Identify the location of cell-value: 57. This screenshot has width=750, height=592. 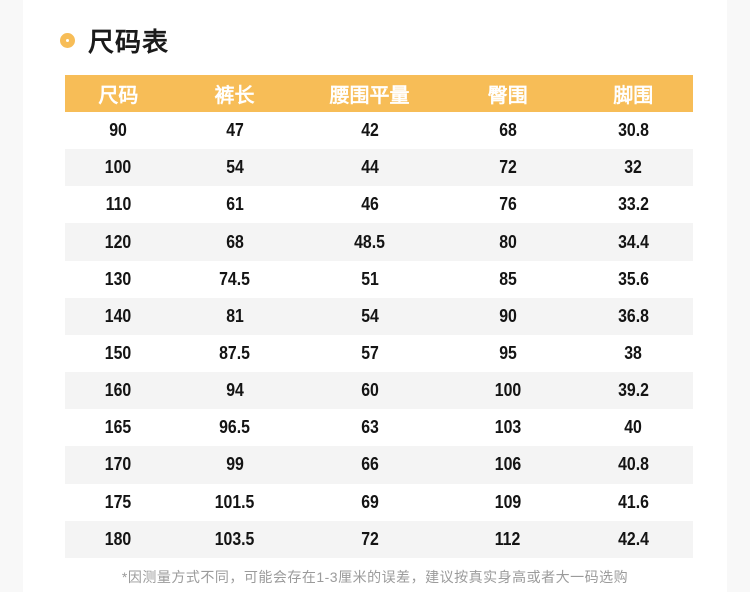
(369, 353).